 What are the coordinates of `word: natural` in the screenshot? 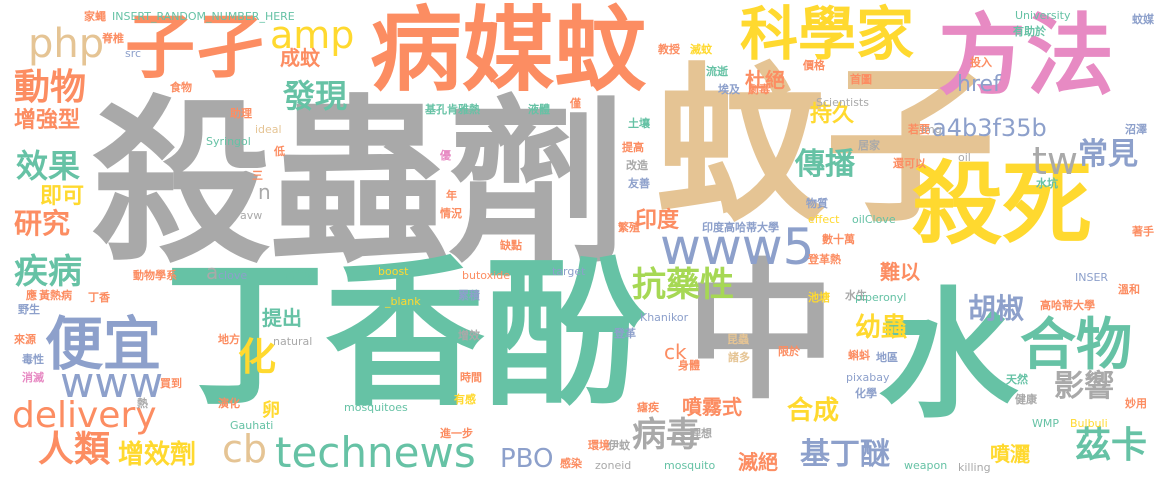 It's located at (293, 341).